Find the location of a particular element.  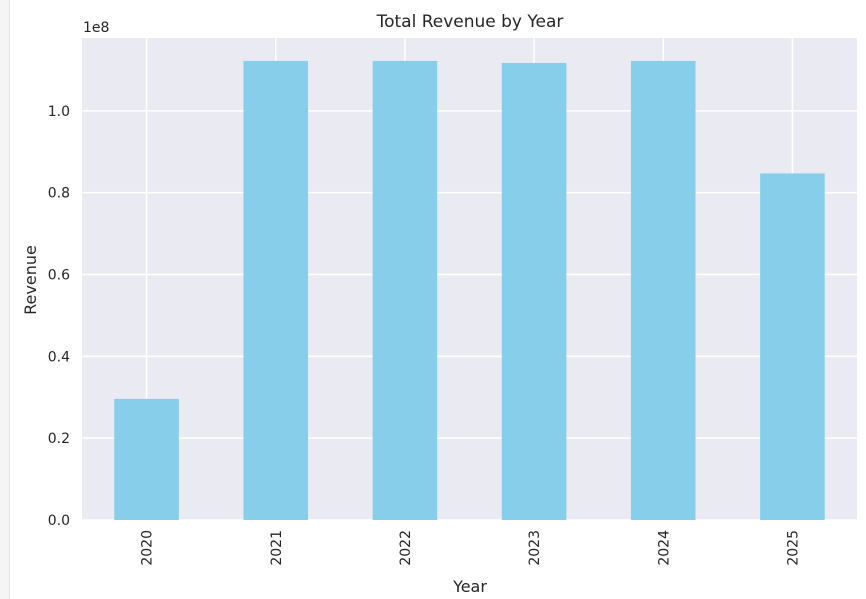

chart-title: Total Revenue by Year is located at coordinates (470, 22).